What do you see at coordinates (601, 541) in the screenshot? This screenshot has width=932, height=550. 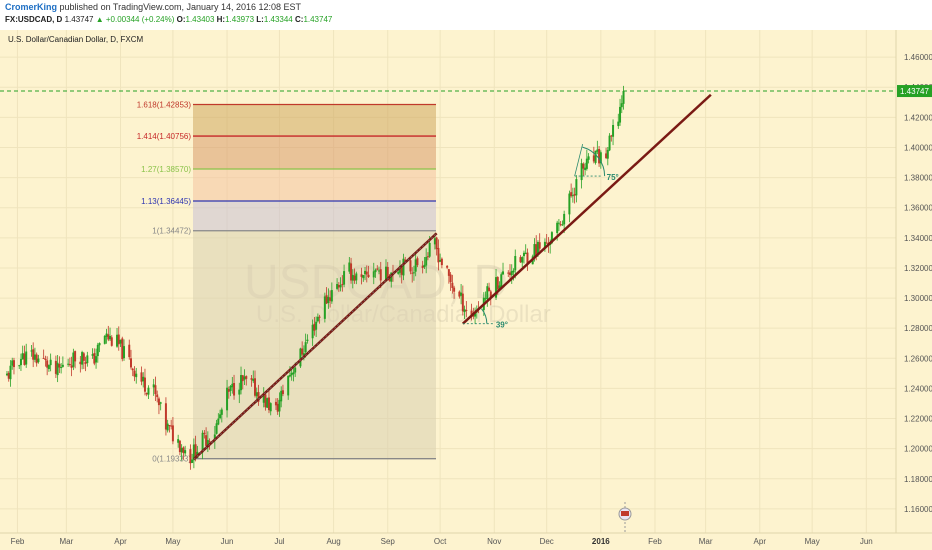 I see `time-tick-label: 2016` at bounding box center [601, 541].